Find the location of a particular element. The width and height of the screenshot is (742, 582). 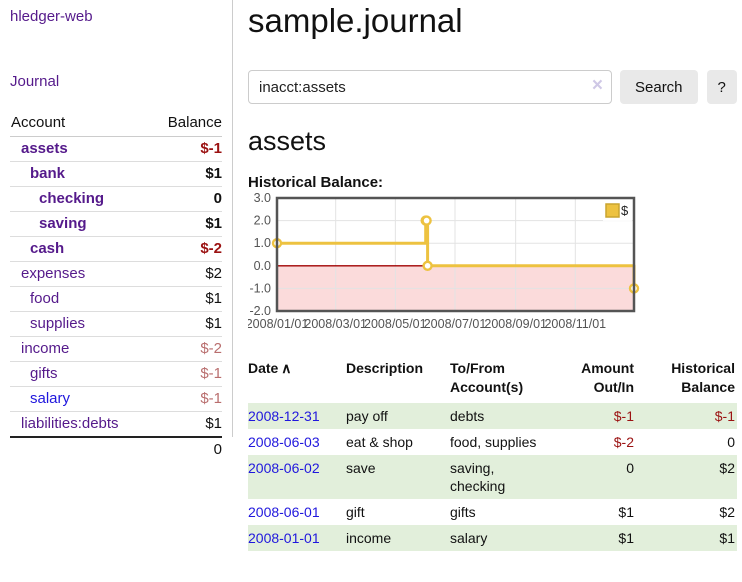

y-axis-tick-label: 2.0 is located at coordinates (262, 221).